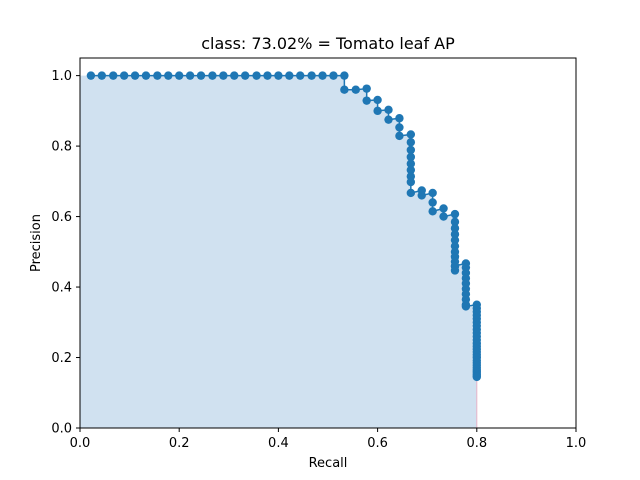 This screenshot has height=480, width=640. Describe the element at coordinates (328, 43) in the screenshot. I see `chart-title: class: 73.02% = Tomato leaf AP` at that location.